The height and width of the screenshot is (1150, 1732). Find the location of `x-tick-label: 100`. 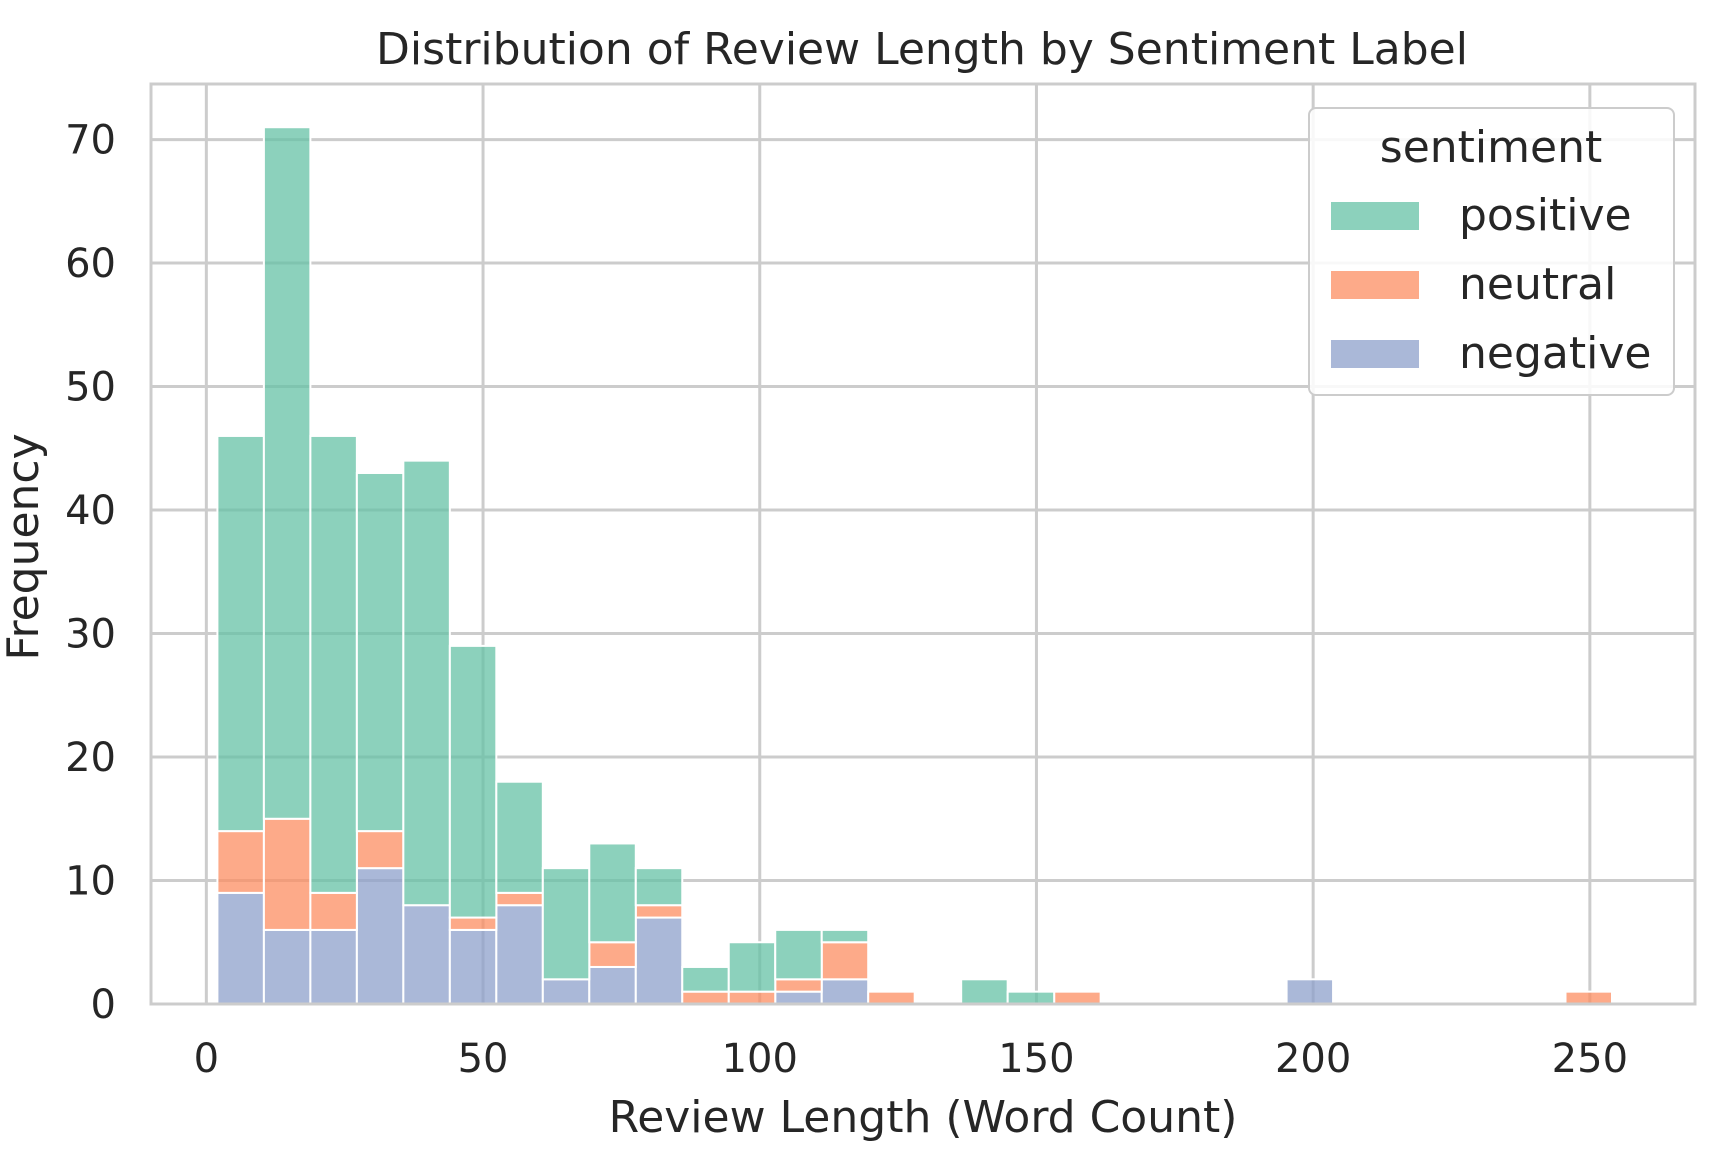

x-tick-label: 100 is located at coordinates (760, 1059).